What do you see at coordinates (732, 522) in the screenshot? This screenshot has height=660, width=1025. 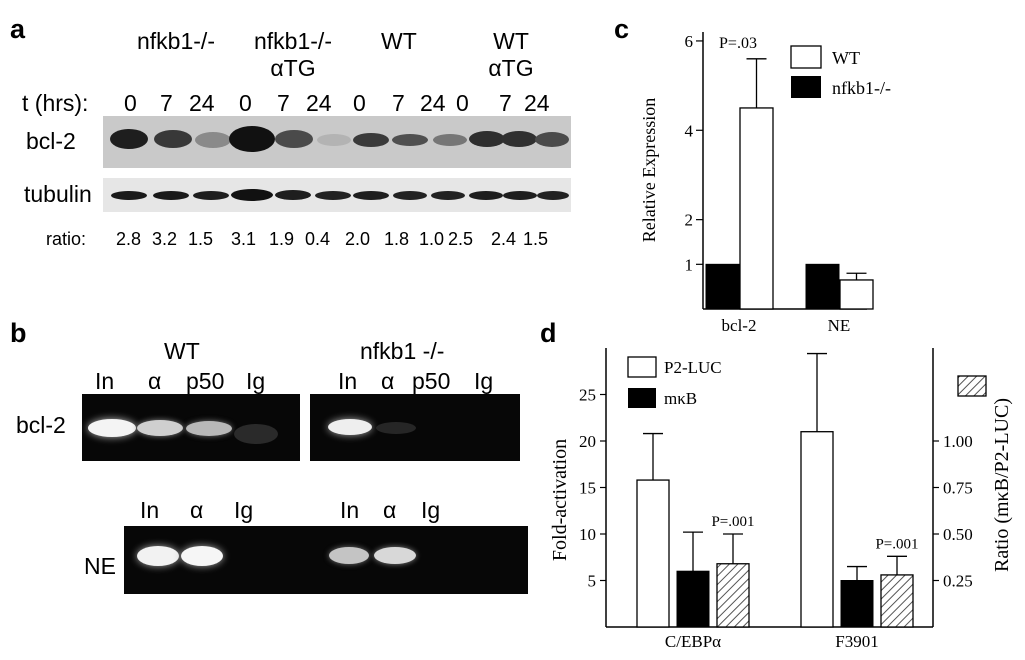 I see `p-value: P=.001` at bounding box center [732, 522].